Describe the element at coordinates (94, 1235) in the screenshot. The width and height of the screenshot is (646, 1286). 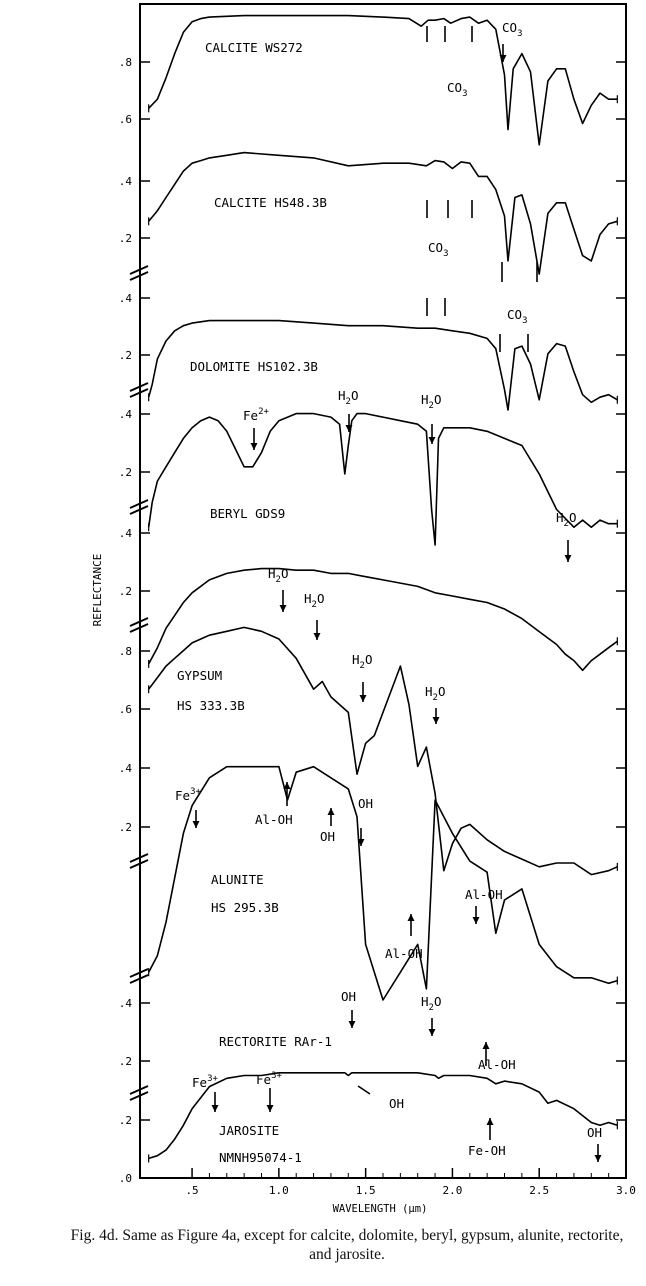
I see `caption-label: Fig. 4d.` at that location.